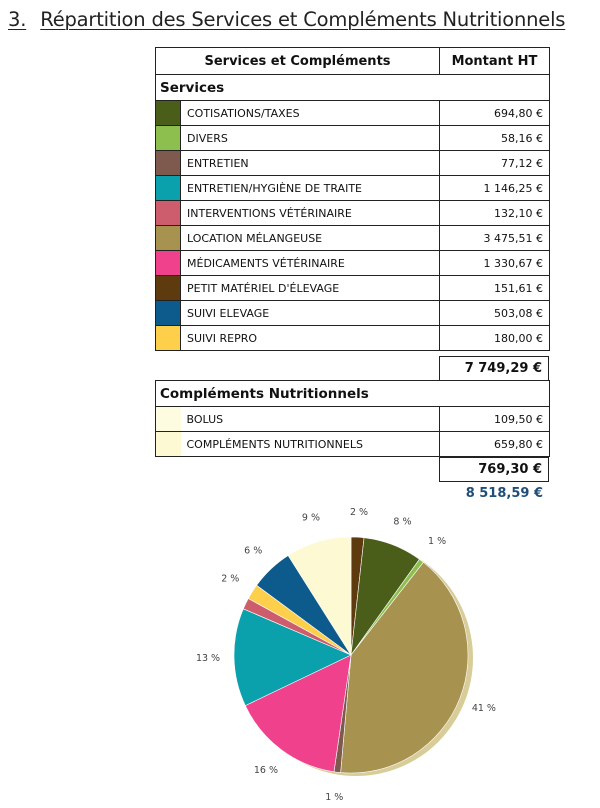  Describe the element at coordinates (494, 444) in the screenshot. I see `row-amount: 659,80 €` at that location.